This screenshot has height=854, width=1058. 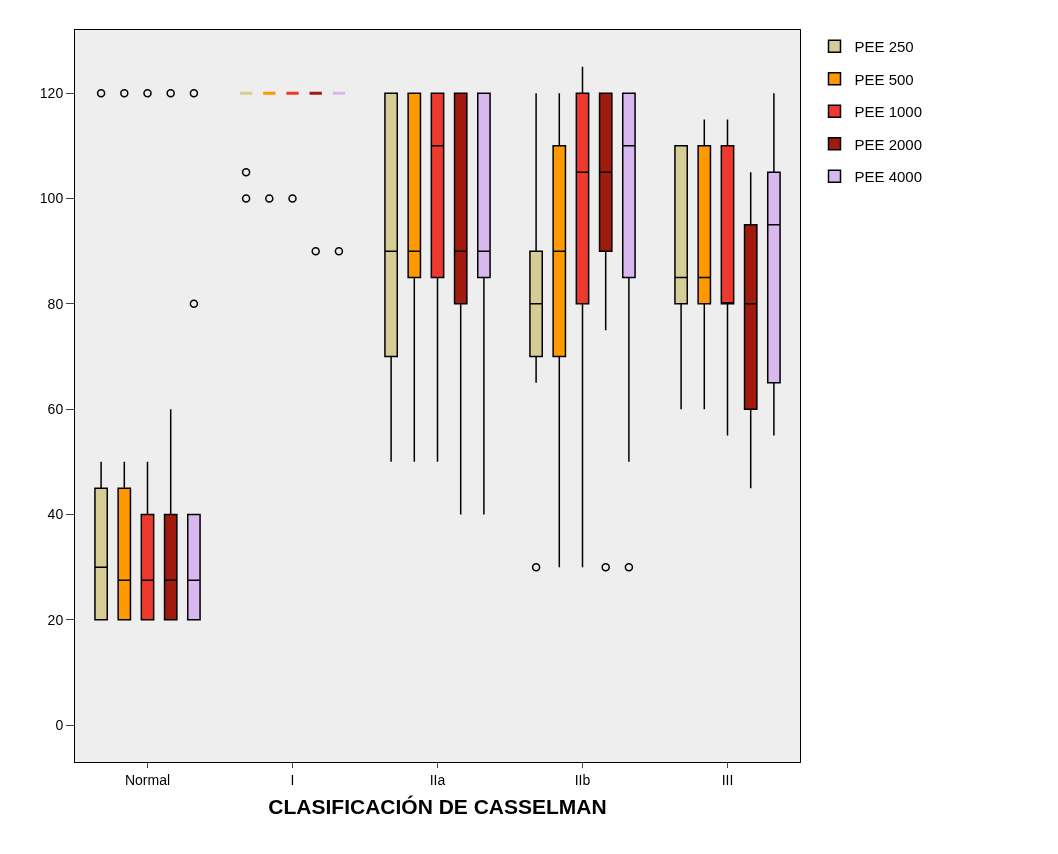 What do you see at coordinates (437, 806) in the screenshot?
I see `x-axis-title: CLASIFICACIÓN DE CASSELMAN` at bounding box center [437, 806].